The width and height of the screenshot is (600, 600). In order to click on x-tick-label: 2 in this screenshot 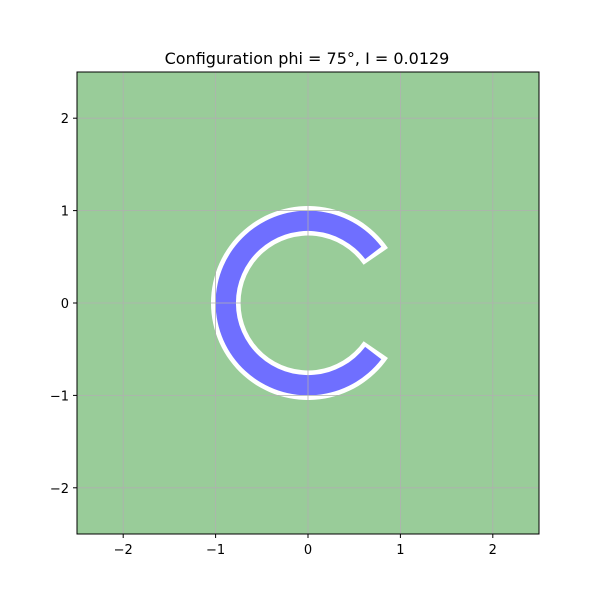, I will do `click(493, 550)`.